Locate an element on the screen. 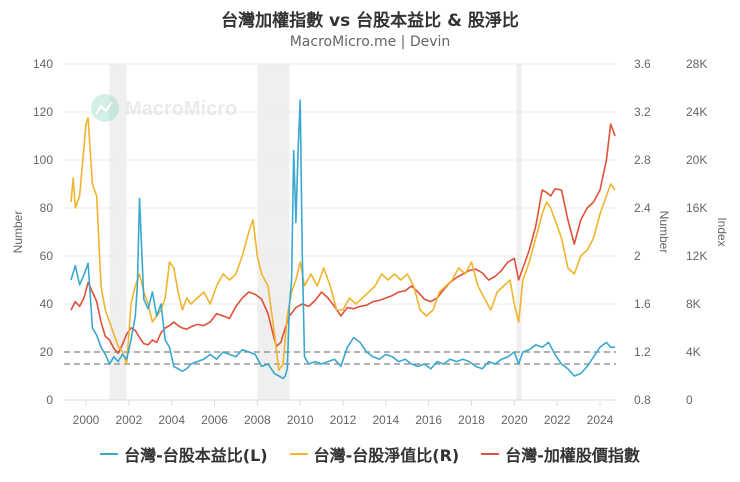 This screenshot has height=482, width=740. watermark: MacroMicro is located at coordinates (164, 108).